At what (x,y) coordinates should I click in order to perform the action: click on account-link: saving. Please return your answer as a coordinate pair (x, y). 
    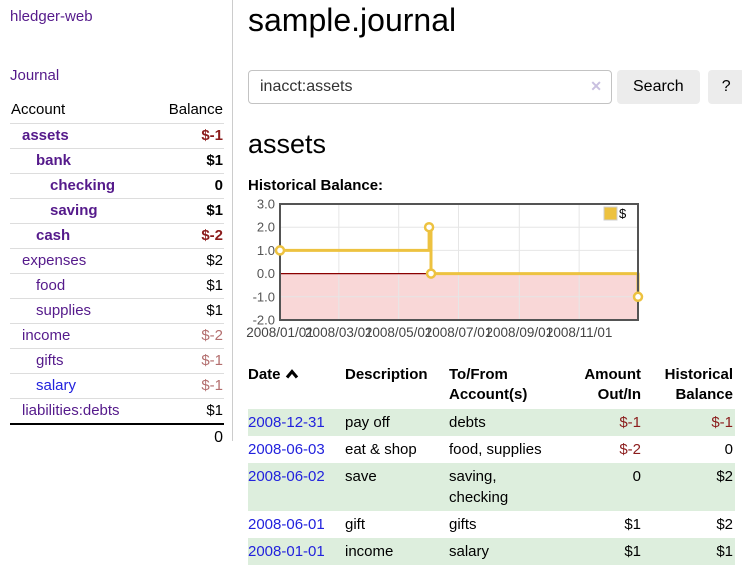
    Looking at the image, I should click on (74, 210).